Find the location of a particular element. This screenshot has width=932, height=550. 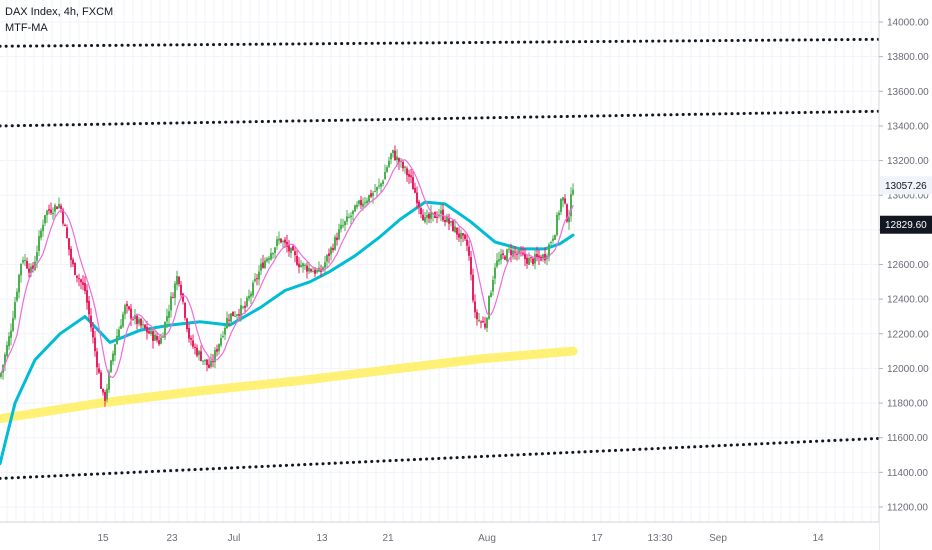

time-tick-label: 14 is located at coordinates (818, 538).